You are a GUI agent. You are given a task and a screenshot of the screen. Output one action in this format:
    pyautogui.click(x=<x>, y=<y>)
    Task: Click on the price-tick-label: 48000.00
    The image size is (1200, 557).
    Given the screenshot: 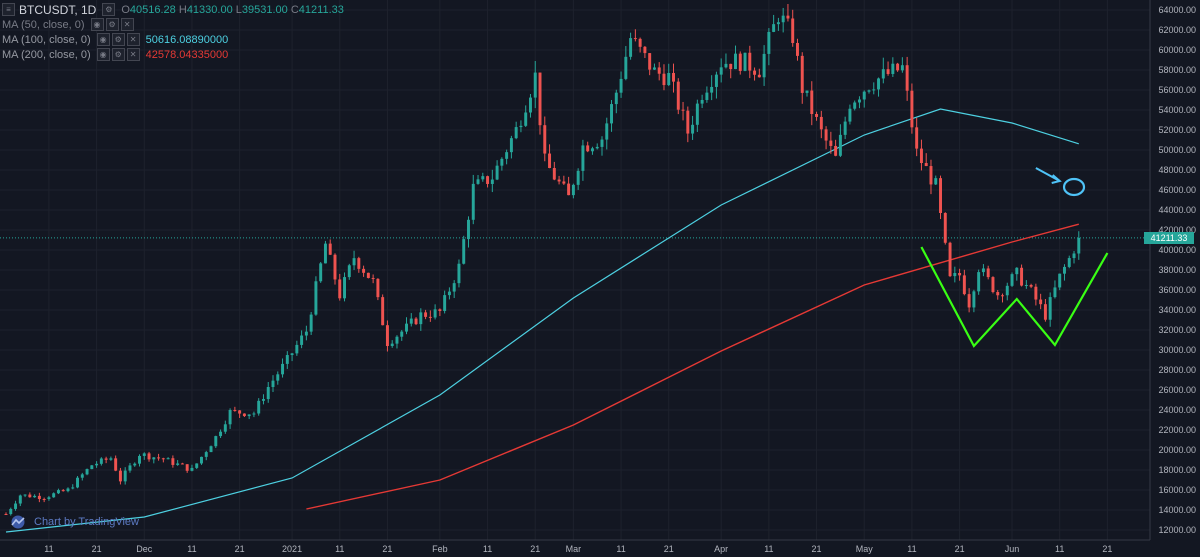 What is the action you would take?
    pyautogui.click(x=1177, y=170)
    